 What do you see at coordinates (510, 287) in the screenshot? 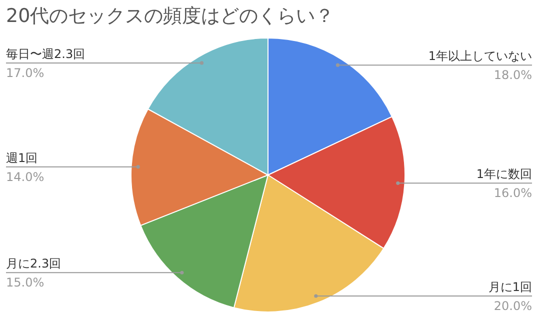
I see `slice-label: 月に1回` at bounding box center [510, 287].